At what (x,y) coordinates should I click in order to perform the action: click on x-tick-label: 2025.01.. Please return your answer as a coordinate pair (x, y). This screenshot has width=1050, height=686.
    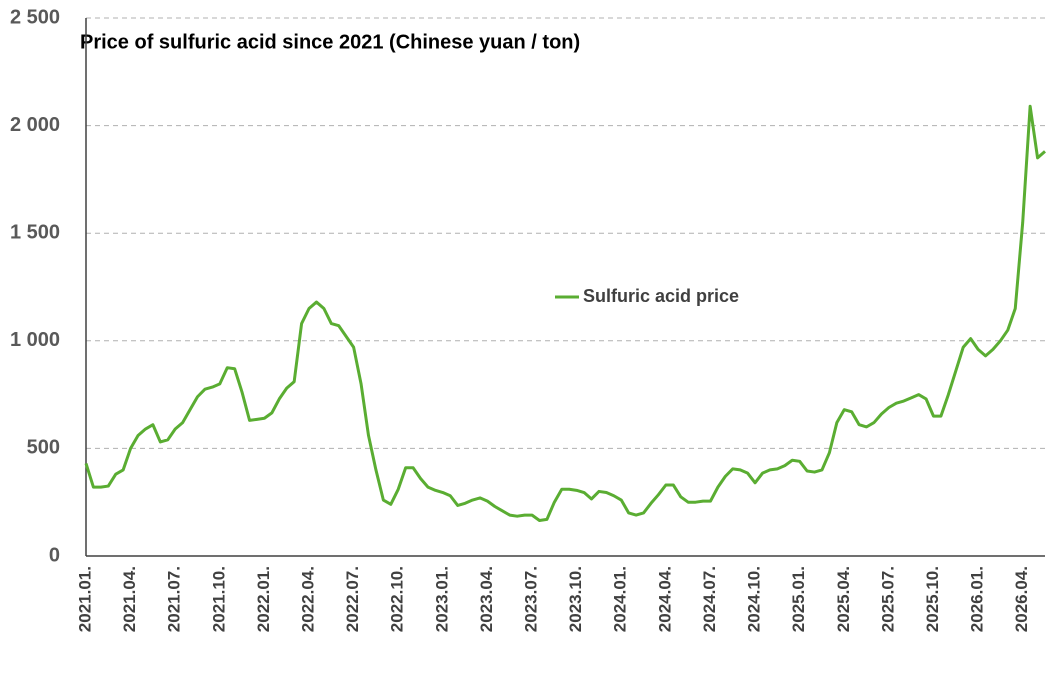
    Looking at the image, I should click on (798, 599).